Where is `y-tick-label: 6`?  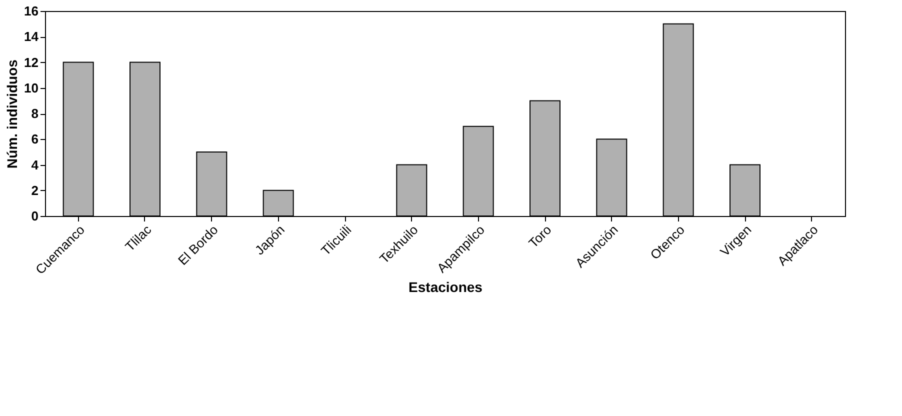
y-tick-label: 6 is located at coordinates (34, 139).